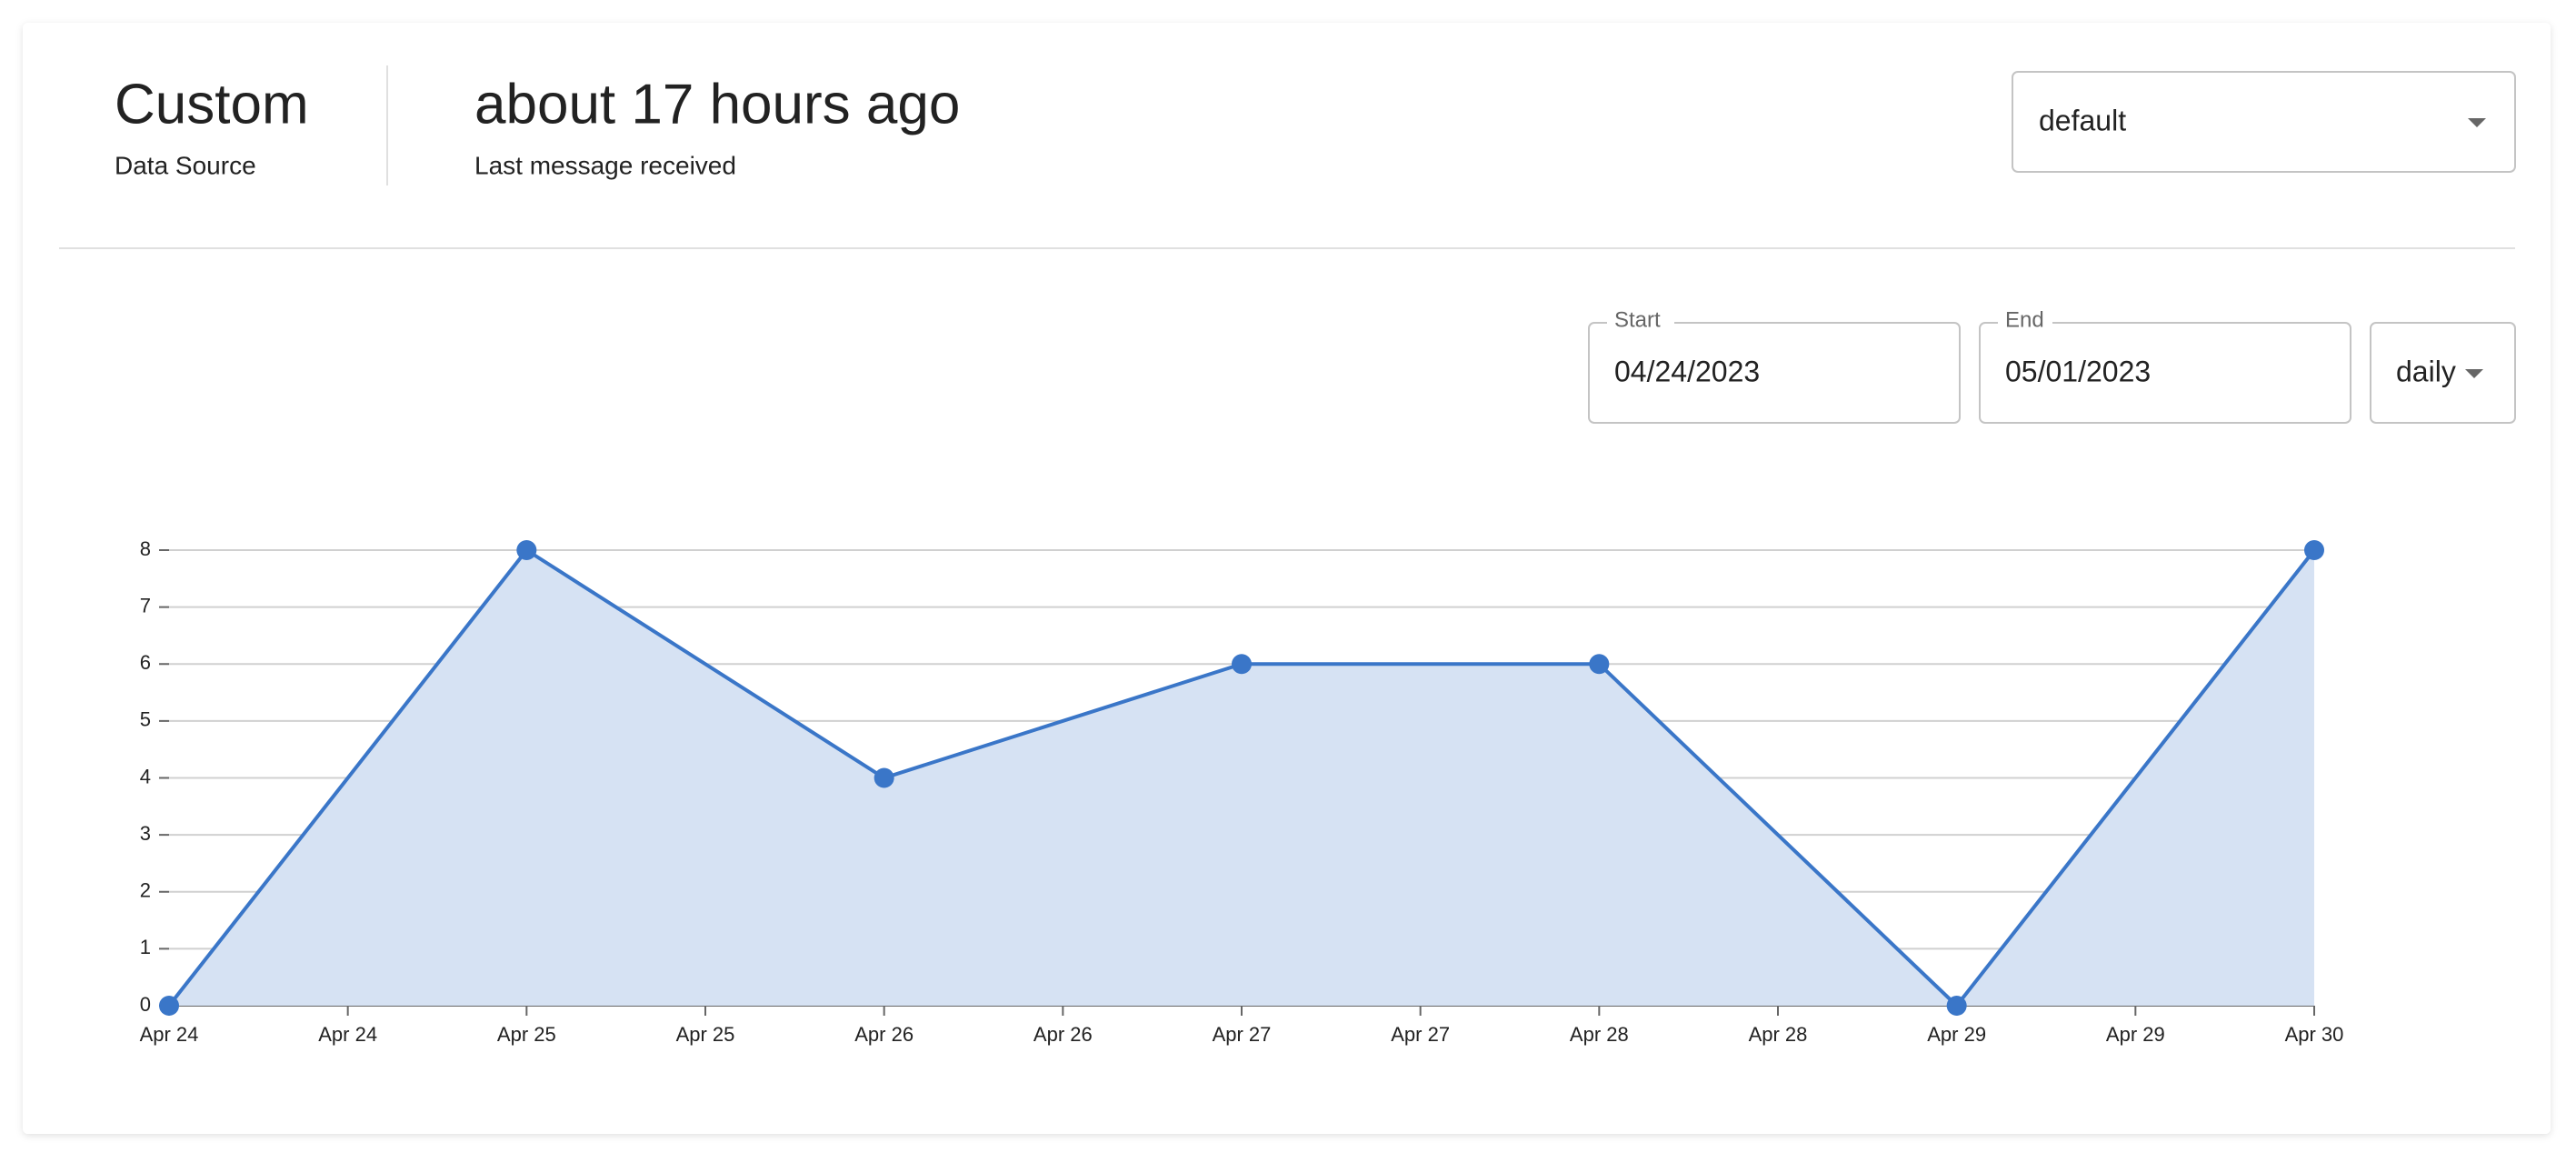 The height and width of the screenshot is (1163, 2576). I want to click on interval-select, so click(2443, 373).